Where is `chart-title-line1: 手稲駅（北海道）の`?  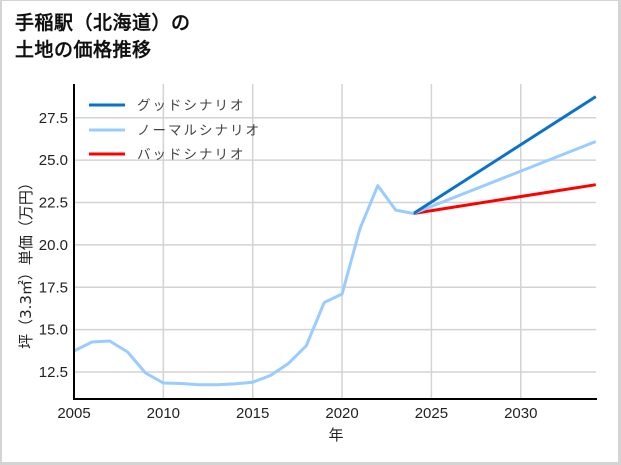
chart-title-line1: 手稲駅（北海道）の is located at coordinates (103, 23).